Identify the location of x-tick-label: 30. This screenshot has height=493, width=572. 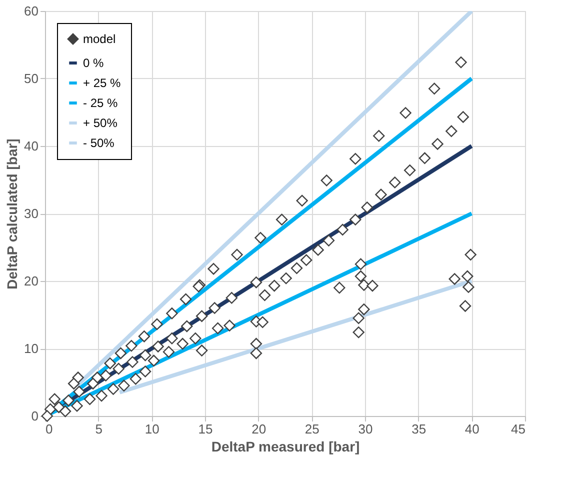
(365, 429).